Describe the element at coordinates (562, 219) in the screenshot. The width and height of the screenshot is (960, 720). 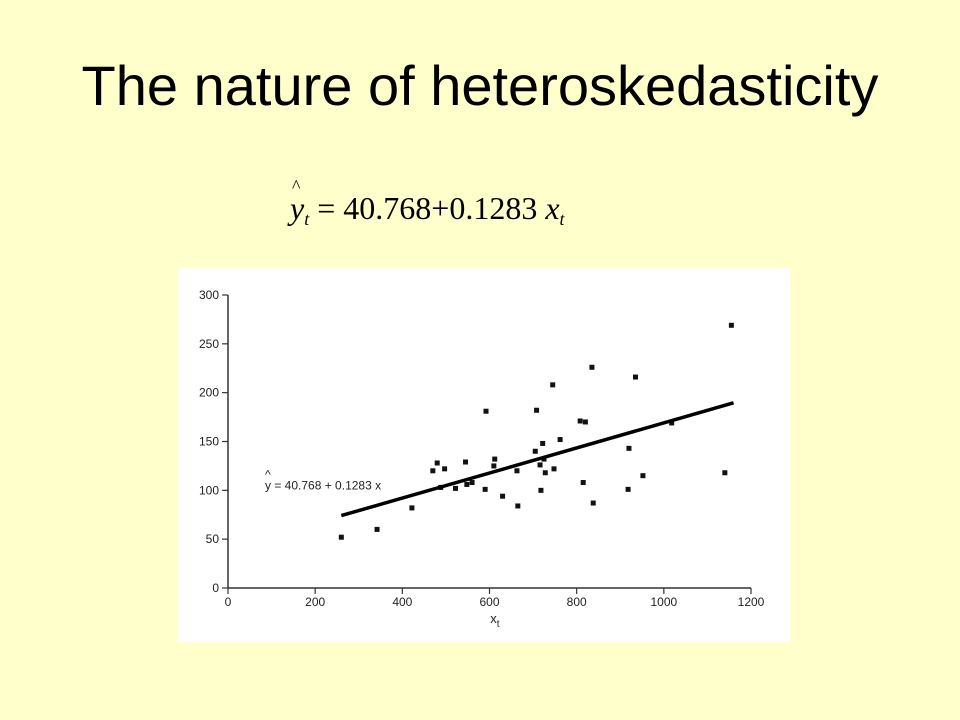
I see `equation-rhs-sub: t` at that location.